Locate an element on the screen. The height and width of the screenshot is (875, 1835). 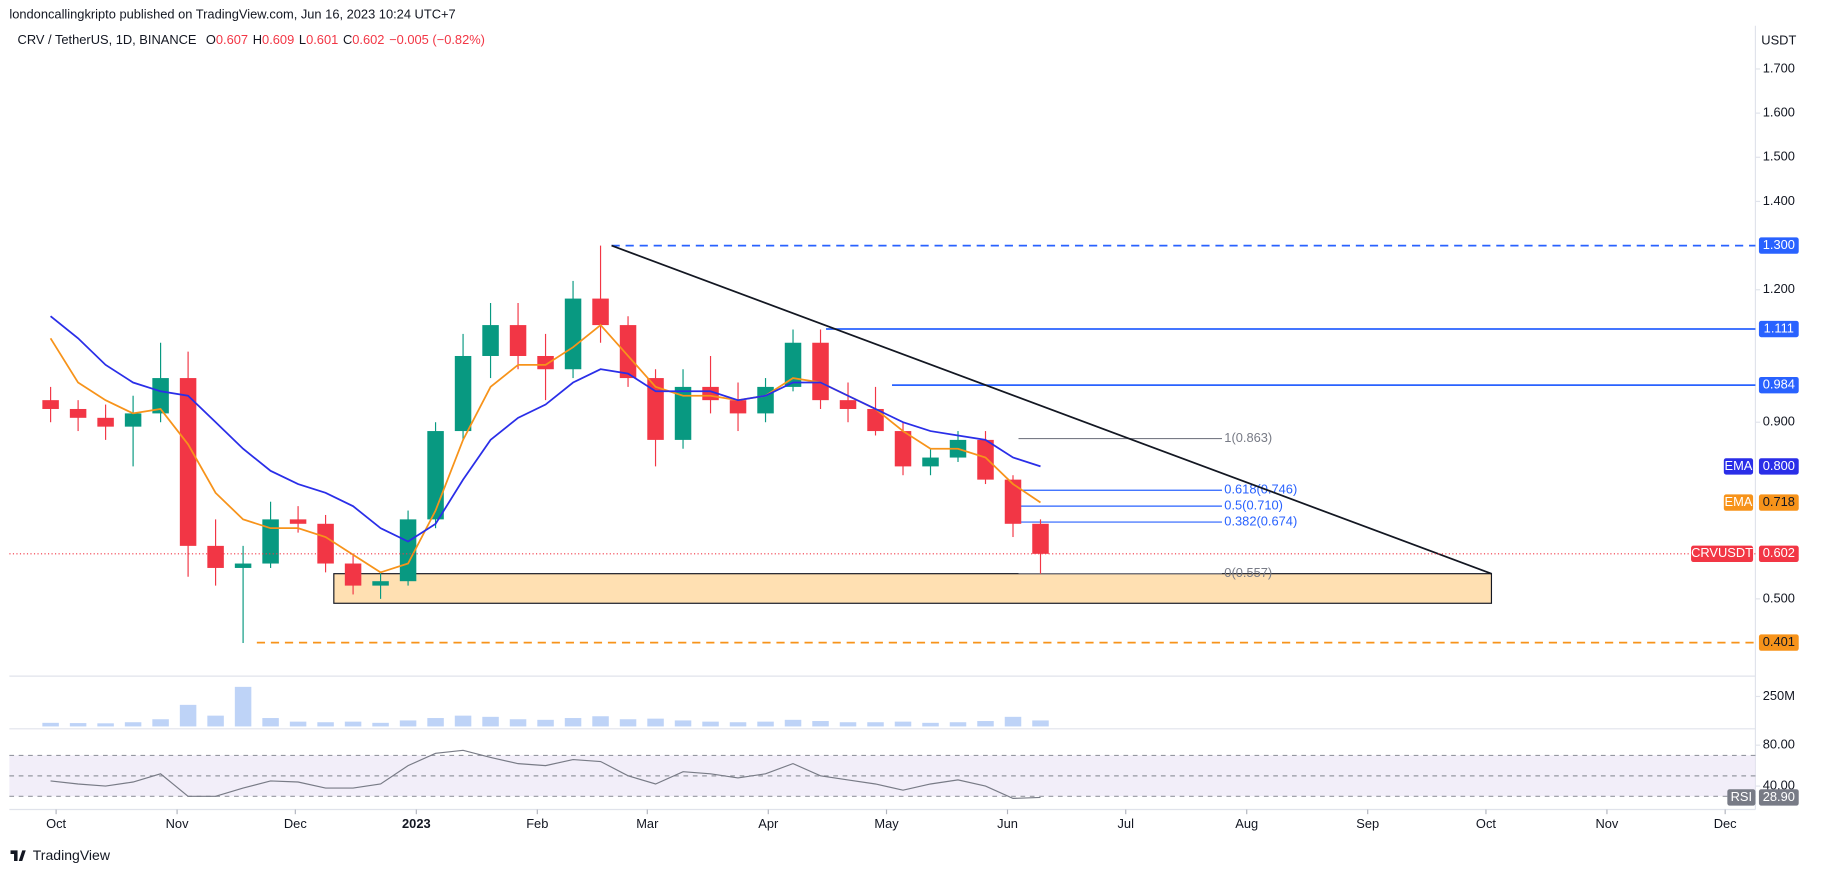
rsi-tick-label: 40.00 is located at coordinates (1779, 784).